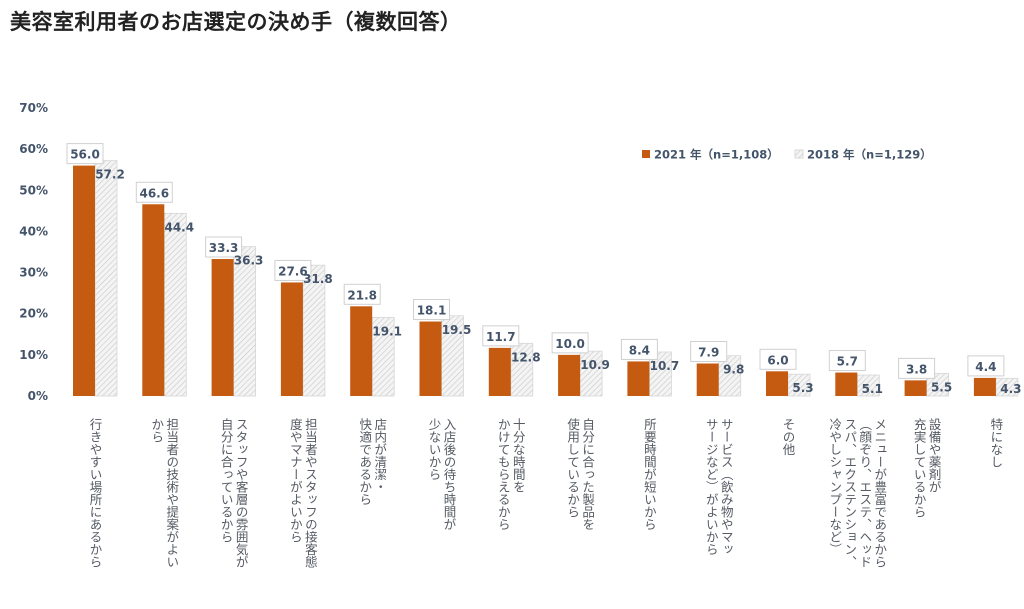 Image resolution: width=1024 pixels, height=609 pixels. What do you see at coordinates (869, 155) in the screenshot?
I see `legend-label-2018: 2018 年（n=1,129）` at bounding box center [869, 155].